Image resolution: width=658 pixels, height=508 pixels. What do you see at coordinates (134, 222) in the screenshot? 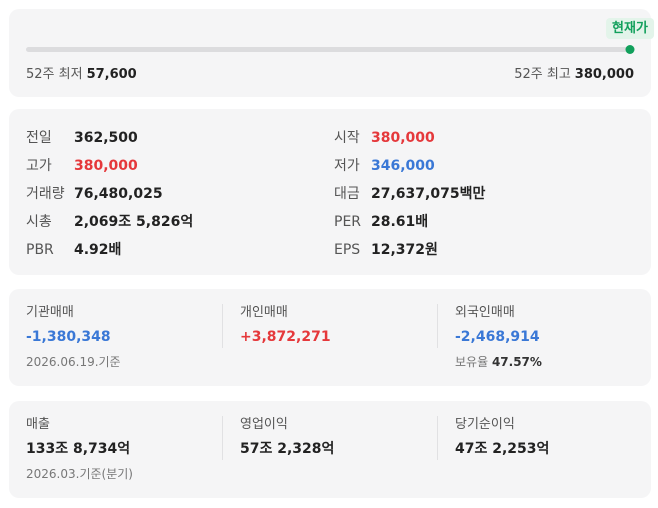
I see `stat-value: 2,069조 5,826억` at bounding box center [134, 222].